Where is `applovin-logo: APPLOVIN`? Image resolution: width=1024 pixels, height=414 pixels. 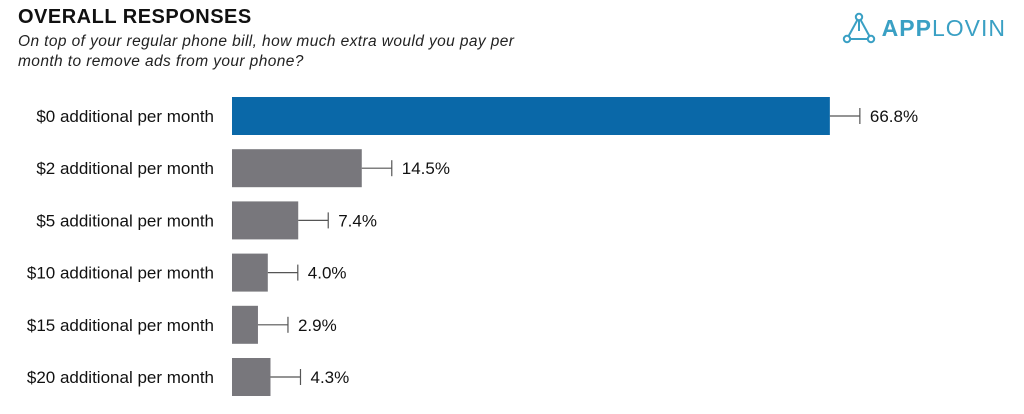
applovin-logo: APPLOVIN is located at coordinates (924, 28).